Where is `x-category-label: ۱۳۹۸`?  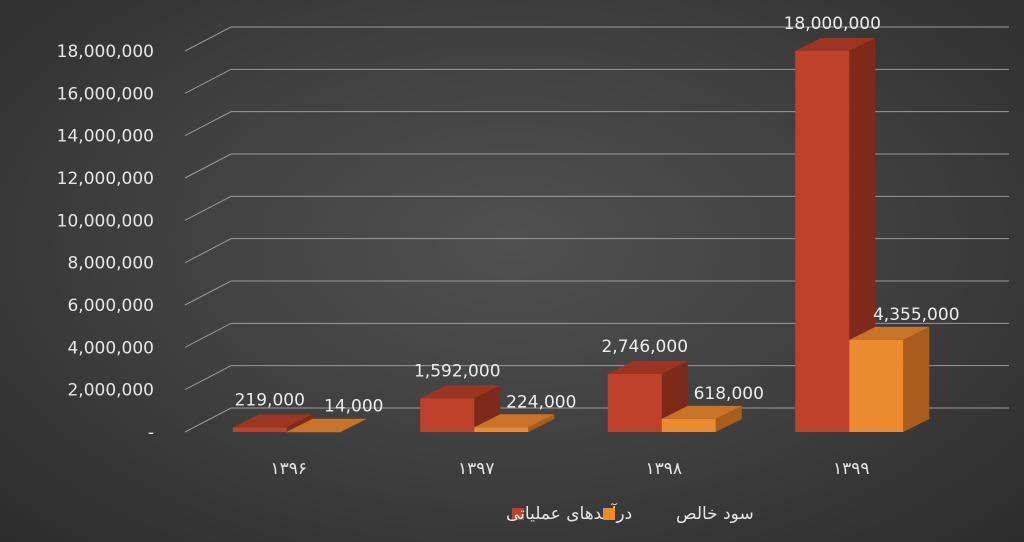 x-category-label: ۱۳۹۸ is located at coordinates (663, 469).